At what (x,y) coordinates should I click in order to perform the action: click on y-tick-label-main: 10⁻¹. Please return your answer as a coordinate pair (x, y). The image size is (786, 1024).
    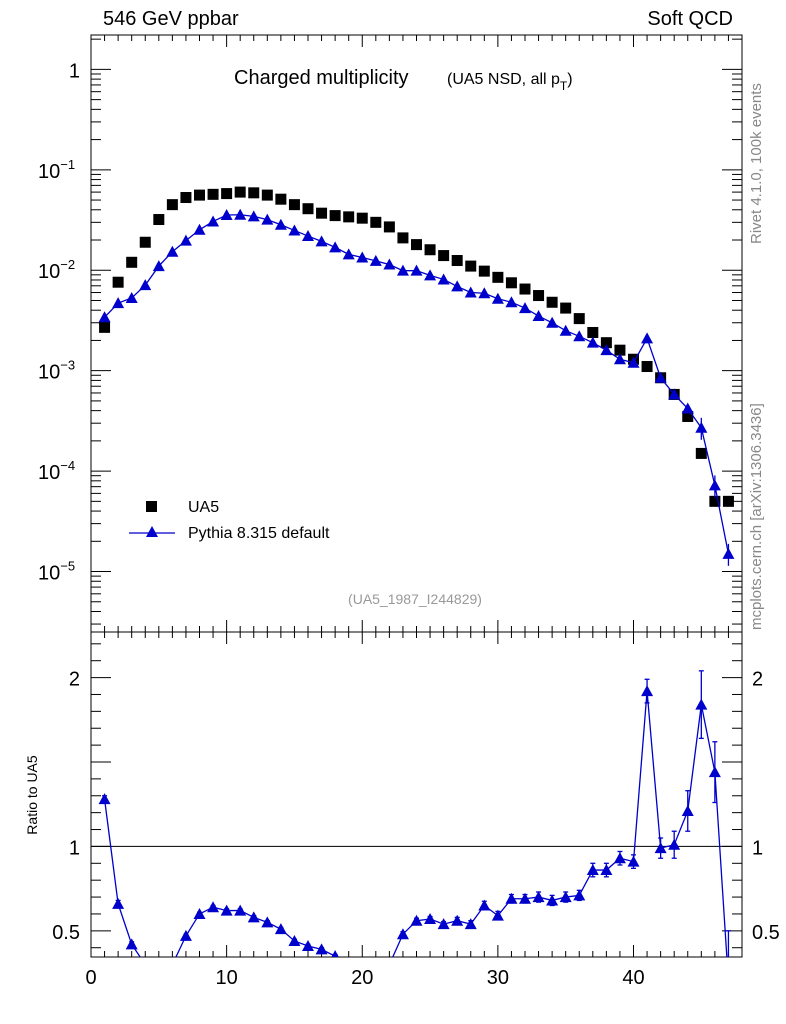
    Looking at the image, I should click on (56, 170).